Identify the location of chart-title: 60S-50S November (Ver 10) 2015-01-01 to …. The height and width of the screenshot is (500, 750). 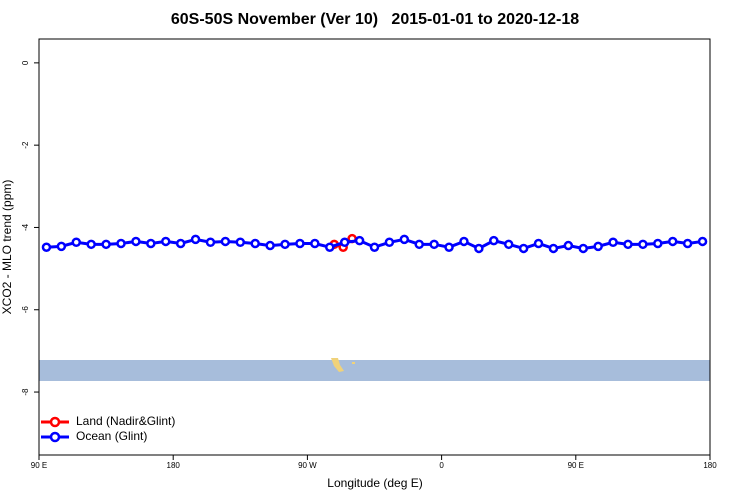
(375, 19).